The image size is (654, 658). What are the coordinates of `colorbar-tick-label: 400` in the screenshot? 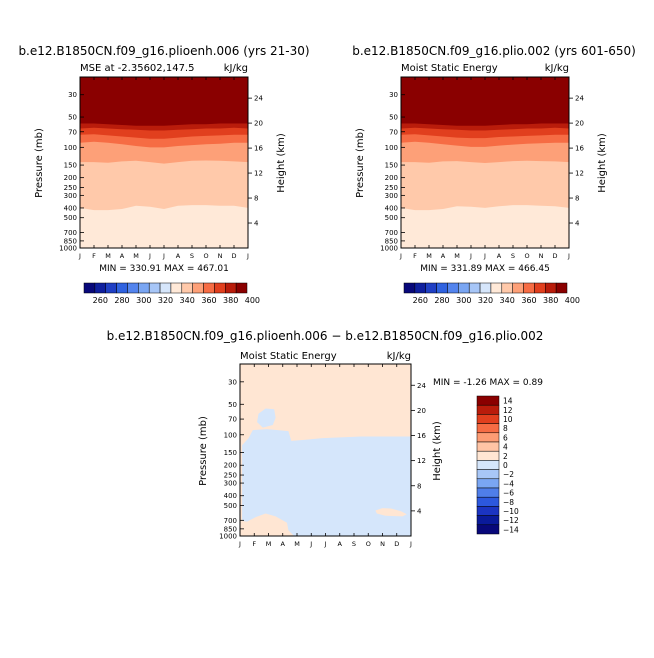 It's located at (252, 300).